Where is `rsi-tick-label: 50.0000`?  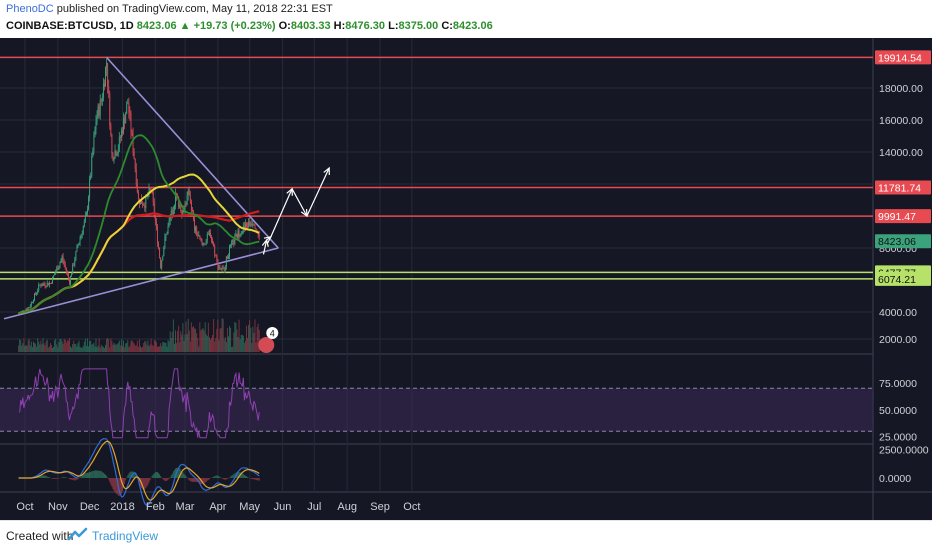 rsi-tick-label: 50.0000 is located at coordinates (898, 411).